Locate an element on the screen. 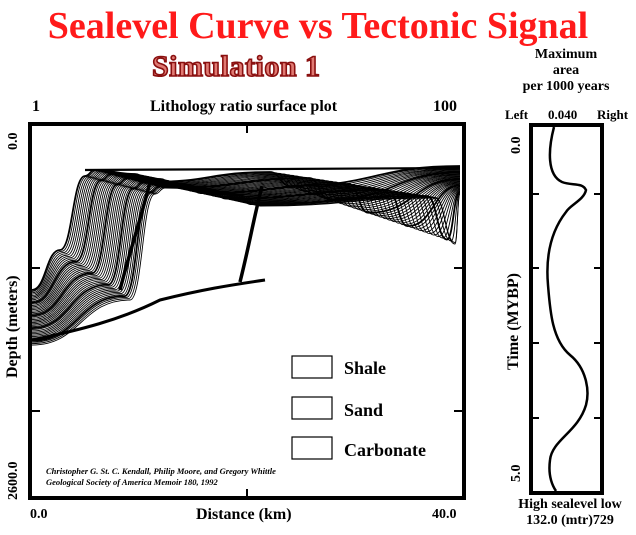 Image resolution: width=636 pixels, height=535 pixels. top-surface is located at coordinates (272, 169).